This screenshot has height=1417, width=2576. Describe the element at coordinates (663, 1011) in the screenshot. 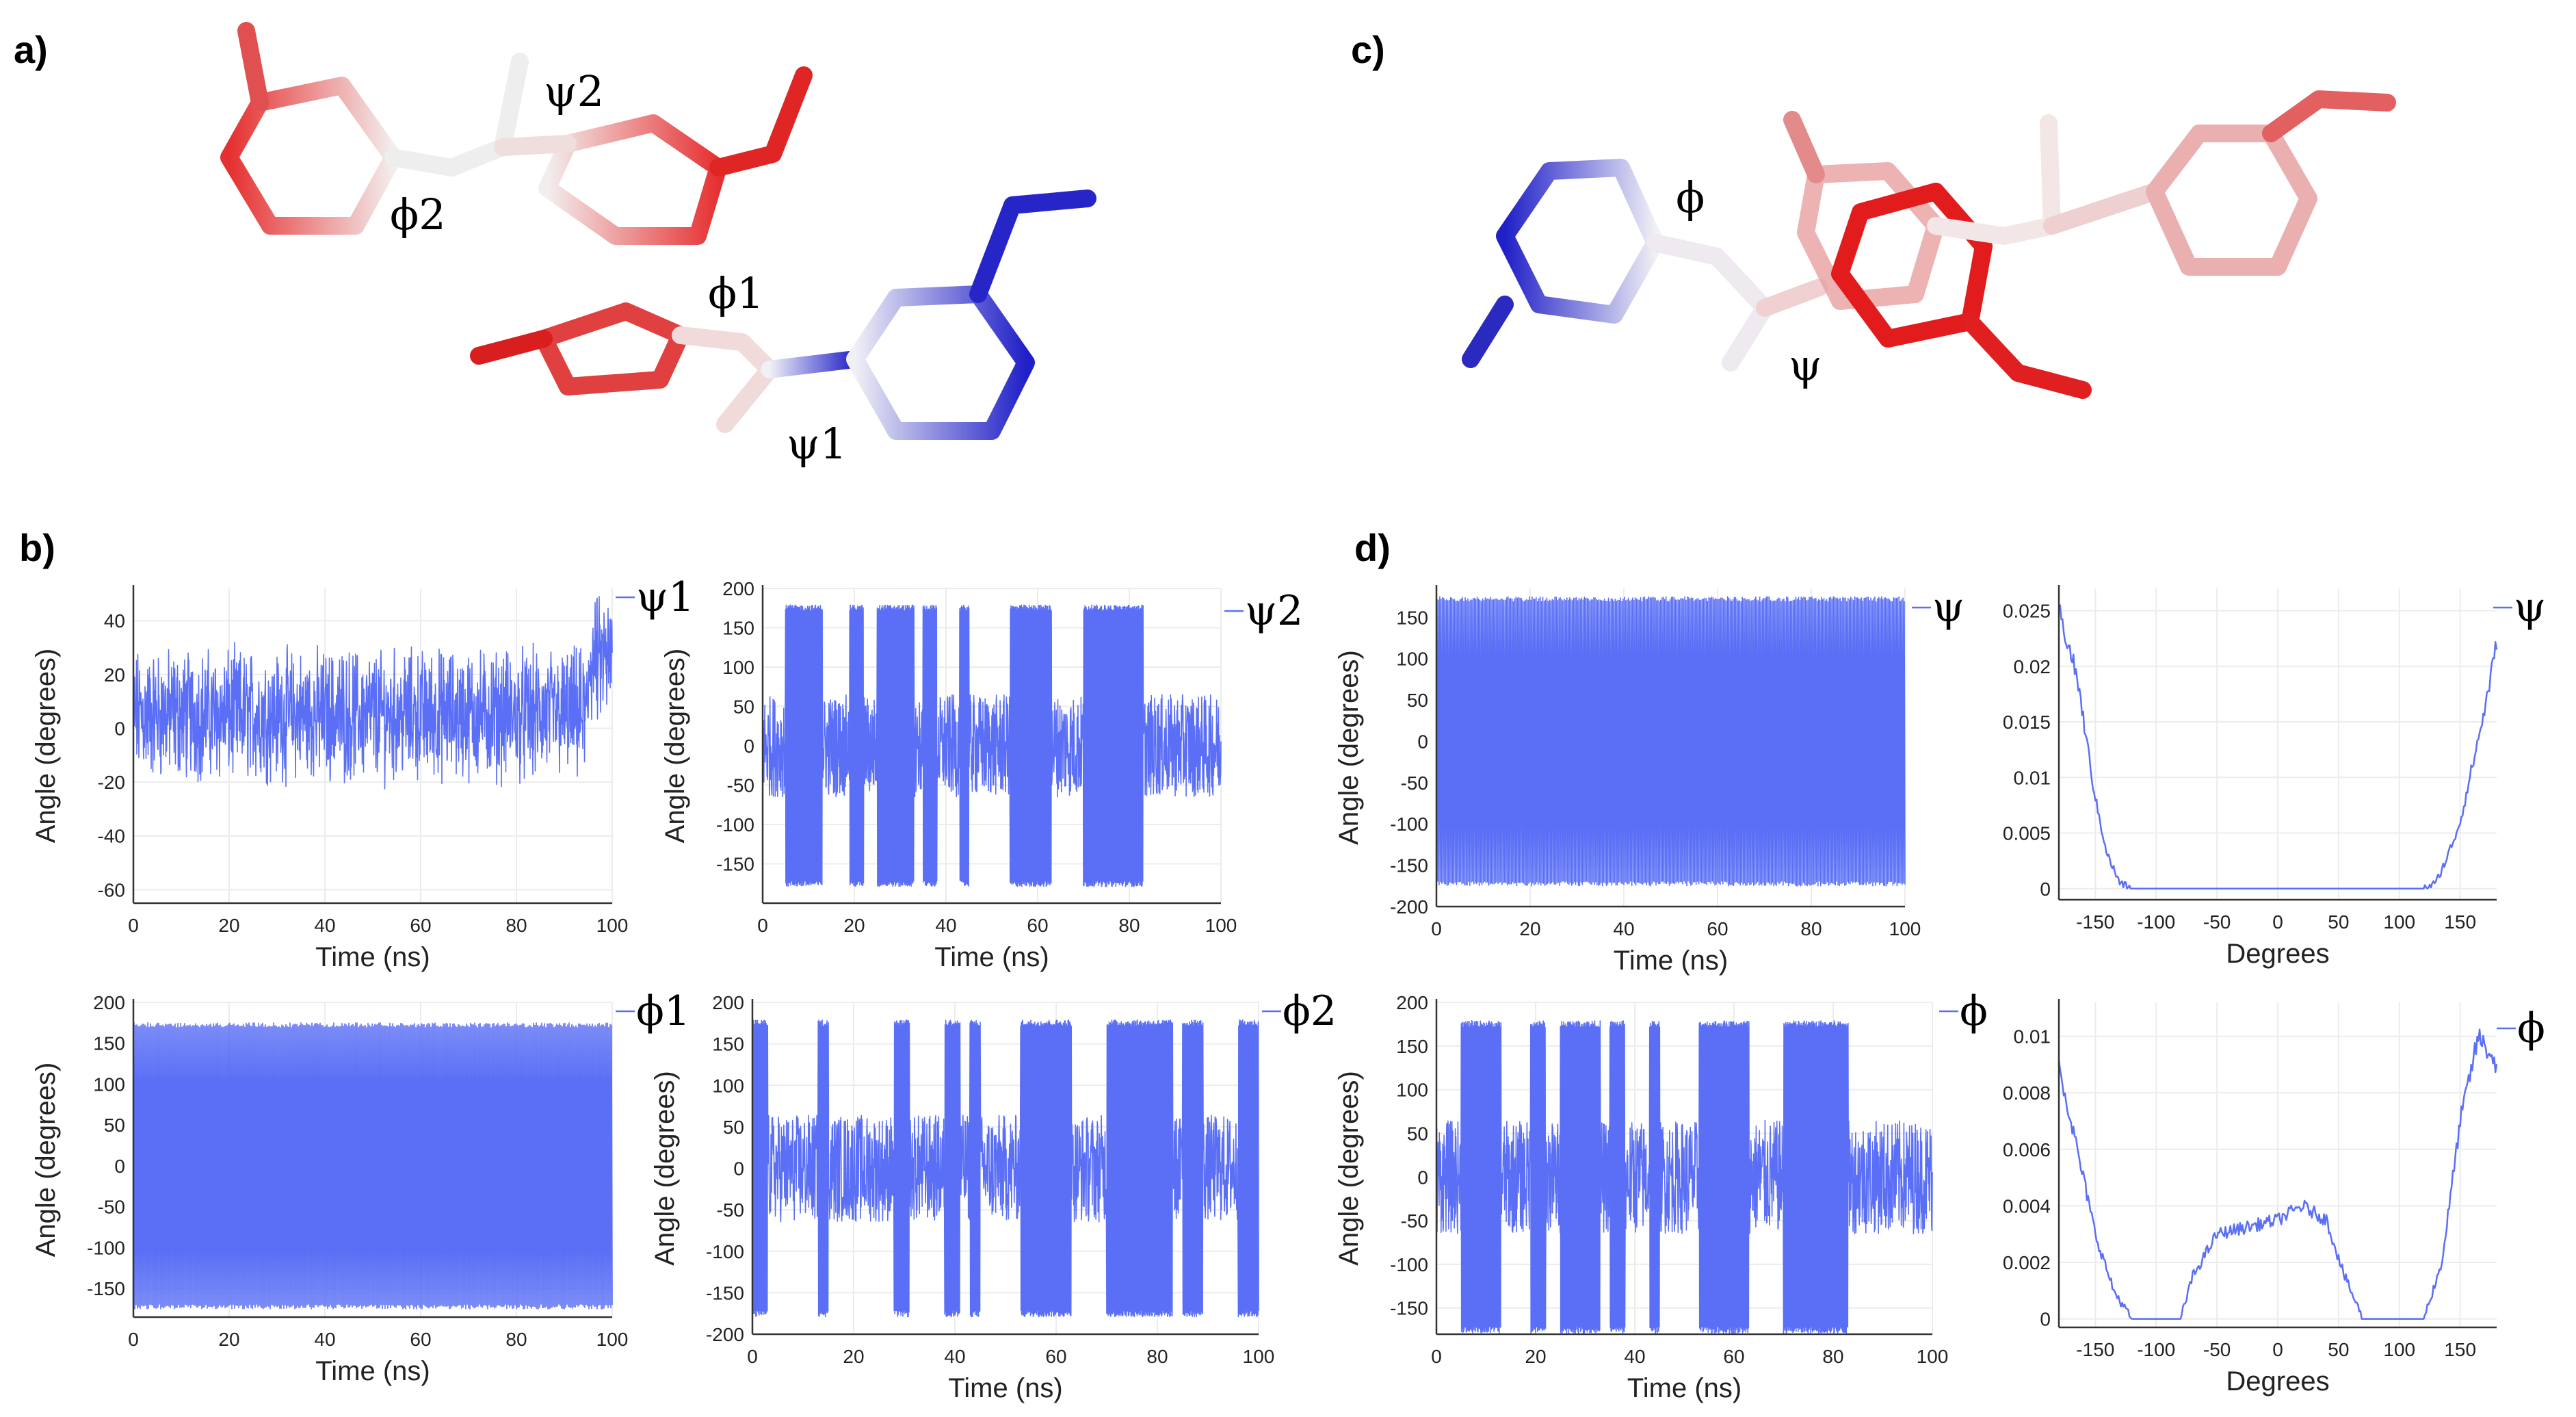

I see `legend-label: ϕ1` at that location.